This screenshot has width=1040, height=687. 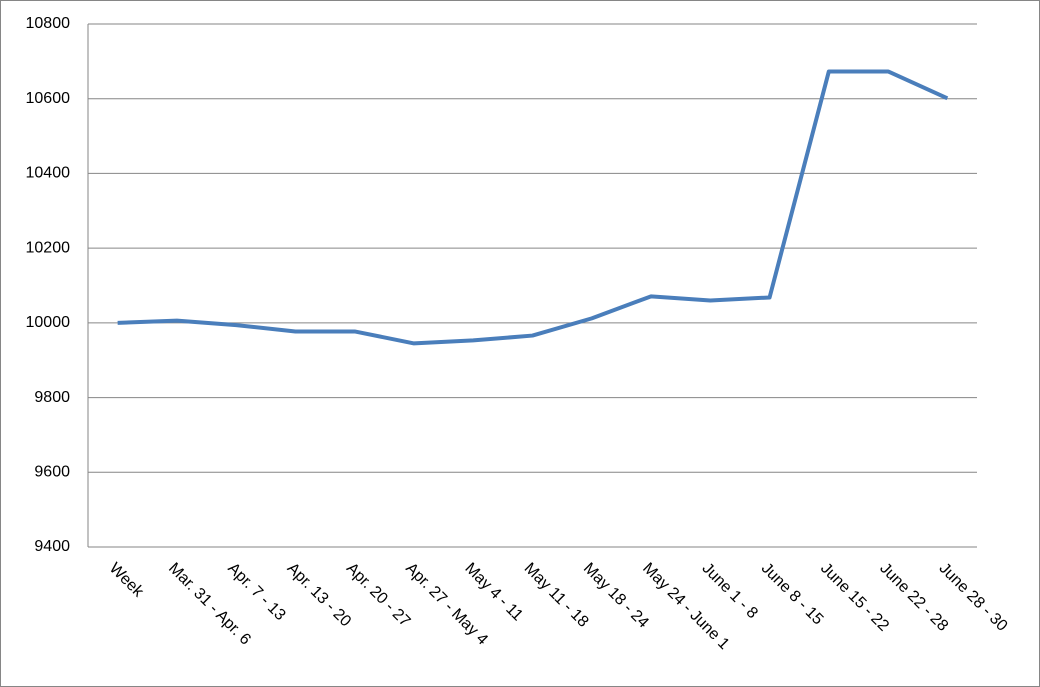 I want to click on y-tick-label: 10200, so click(x=48, y=247).